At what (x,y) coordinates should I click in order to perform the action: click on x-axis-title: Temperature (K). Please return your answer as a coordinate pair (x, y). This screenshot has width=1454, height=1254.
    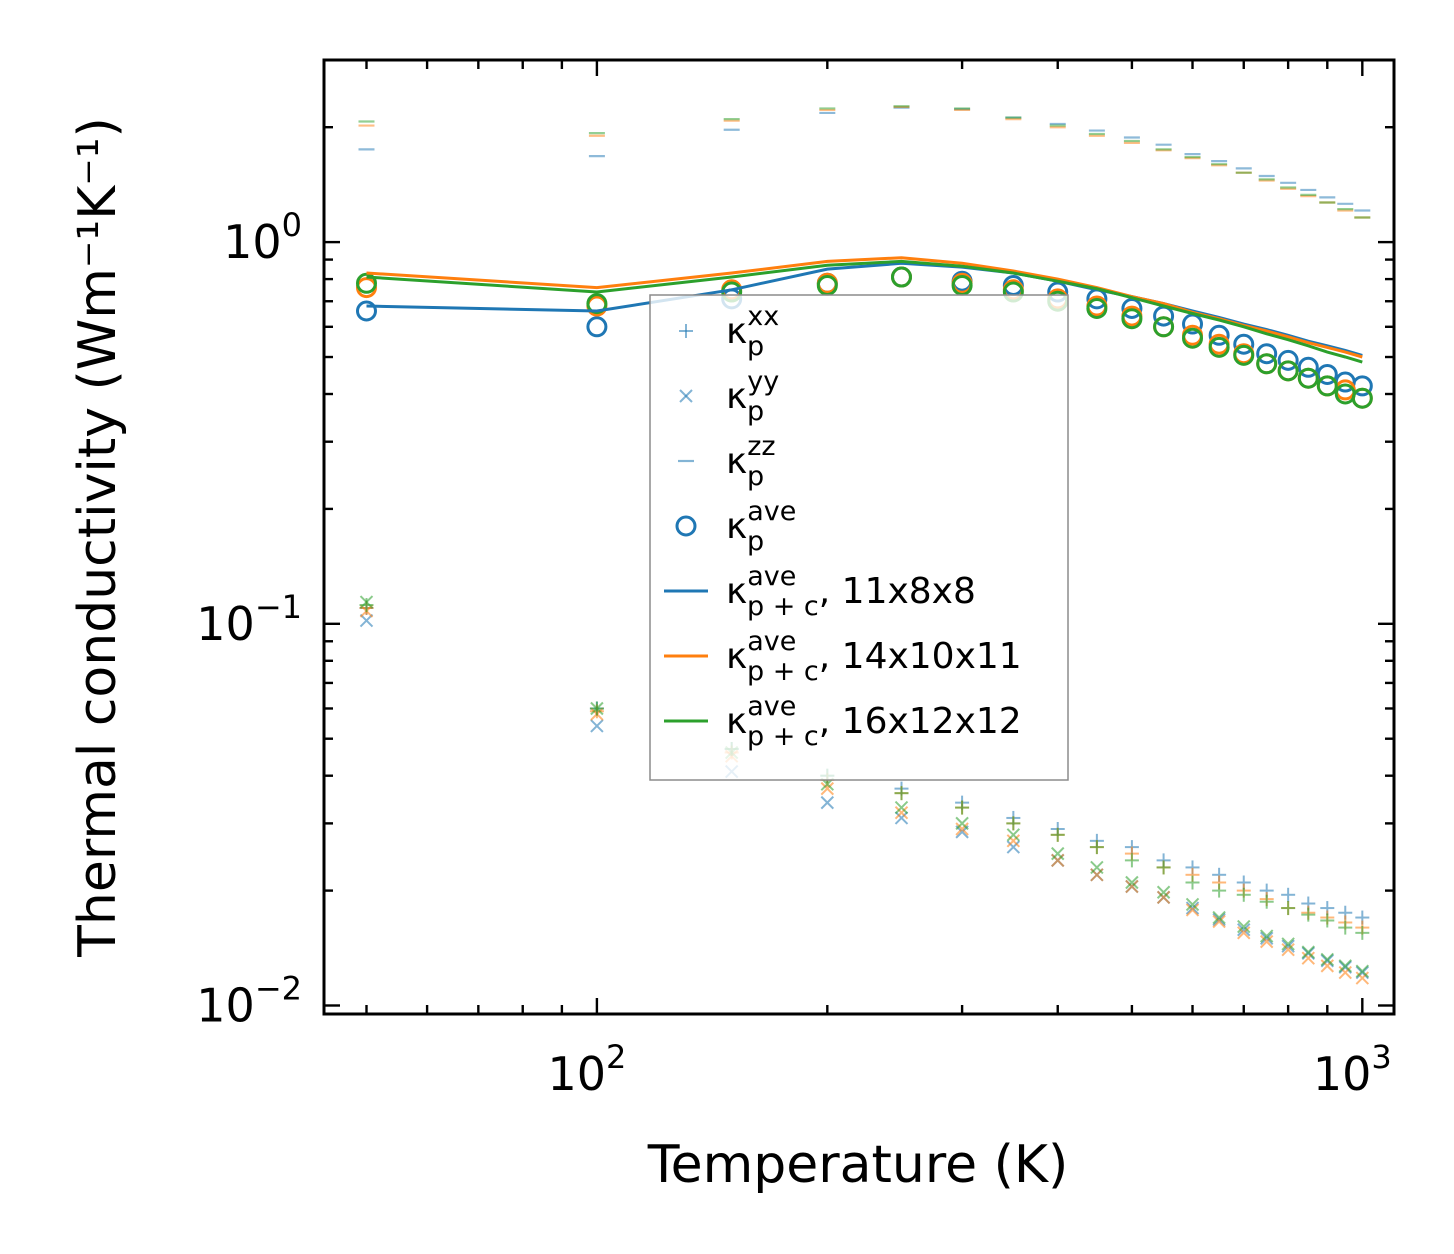
    Looking at the image, I should click on (858, 1165).